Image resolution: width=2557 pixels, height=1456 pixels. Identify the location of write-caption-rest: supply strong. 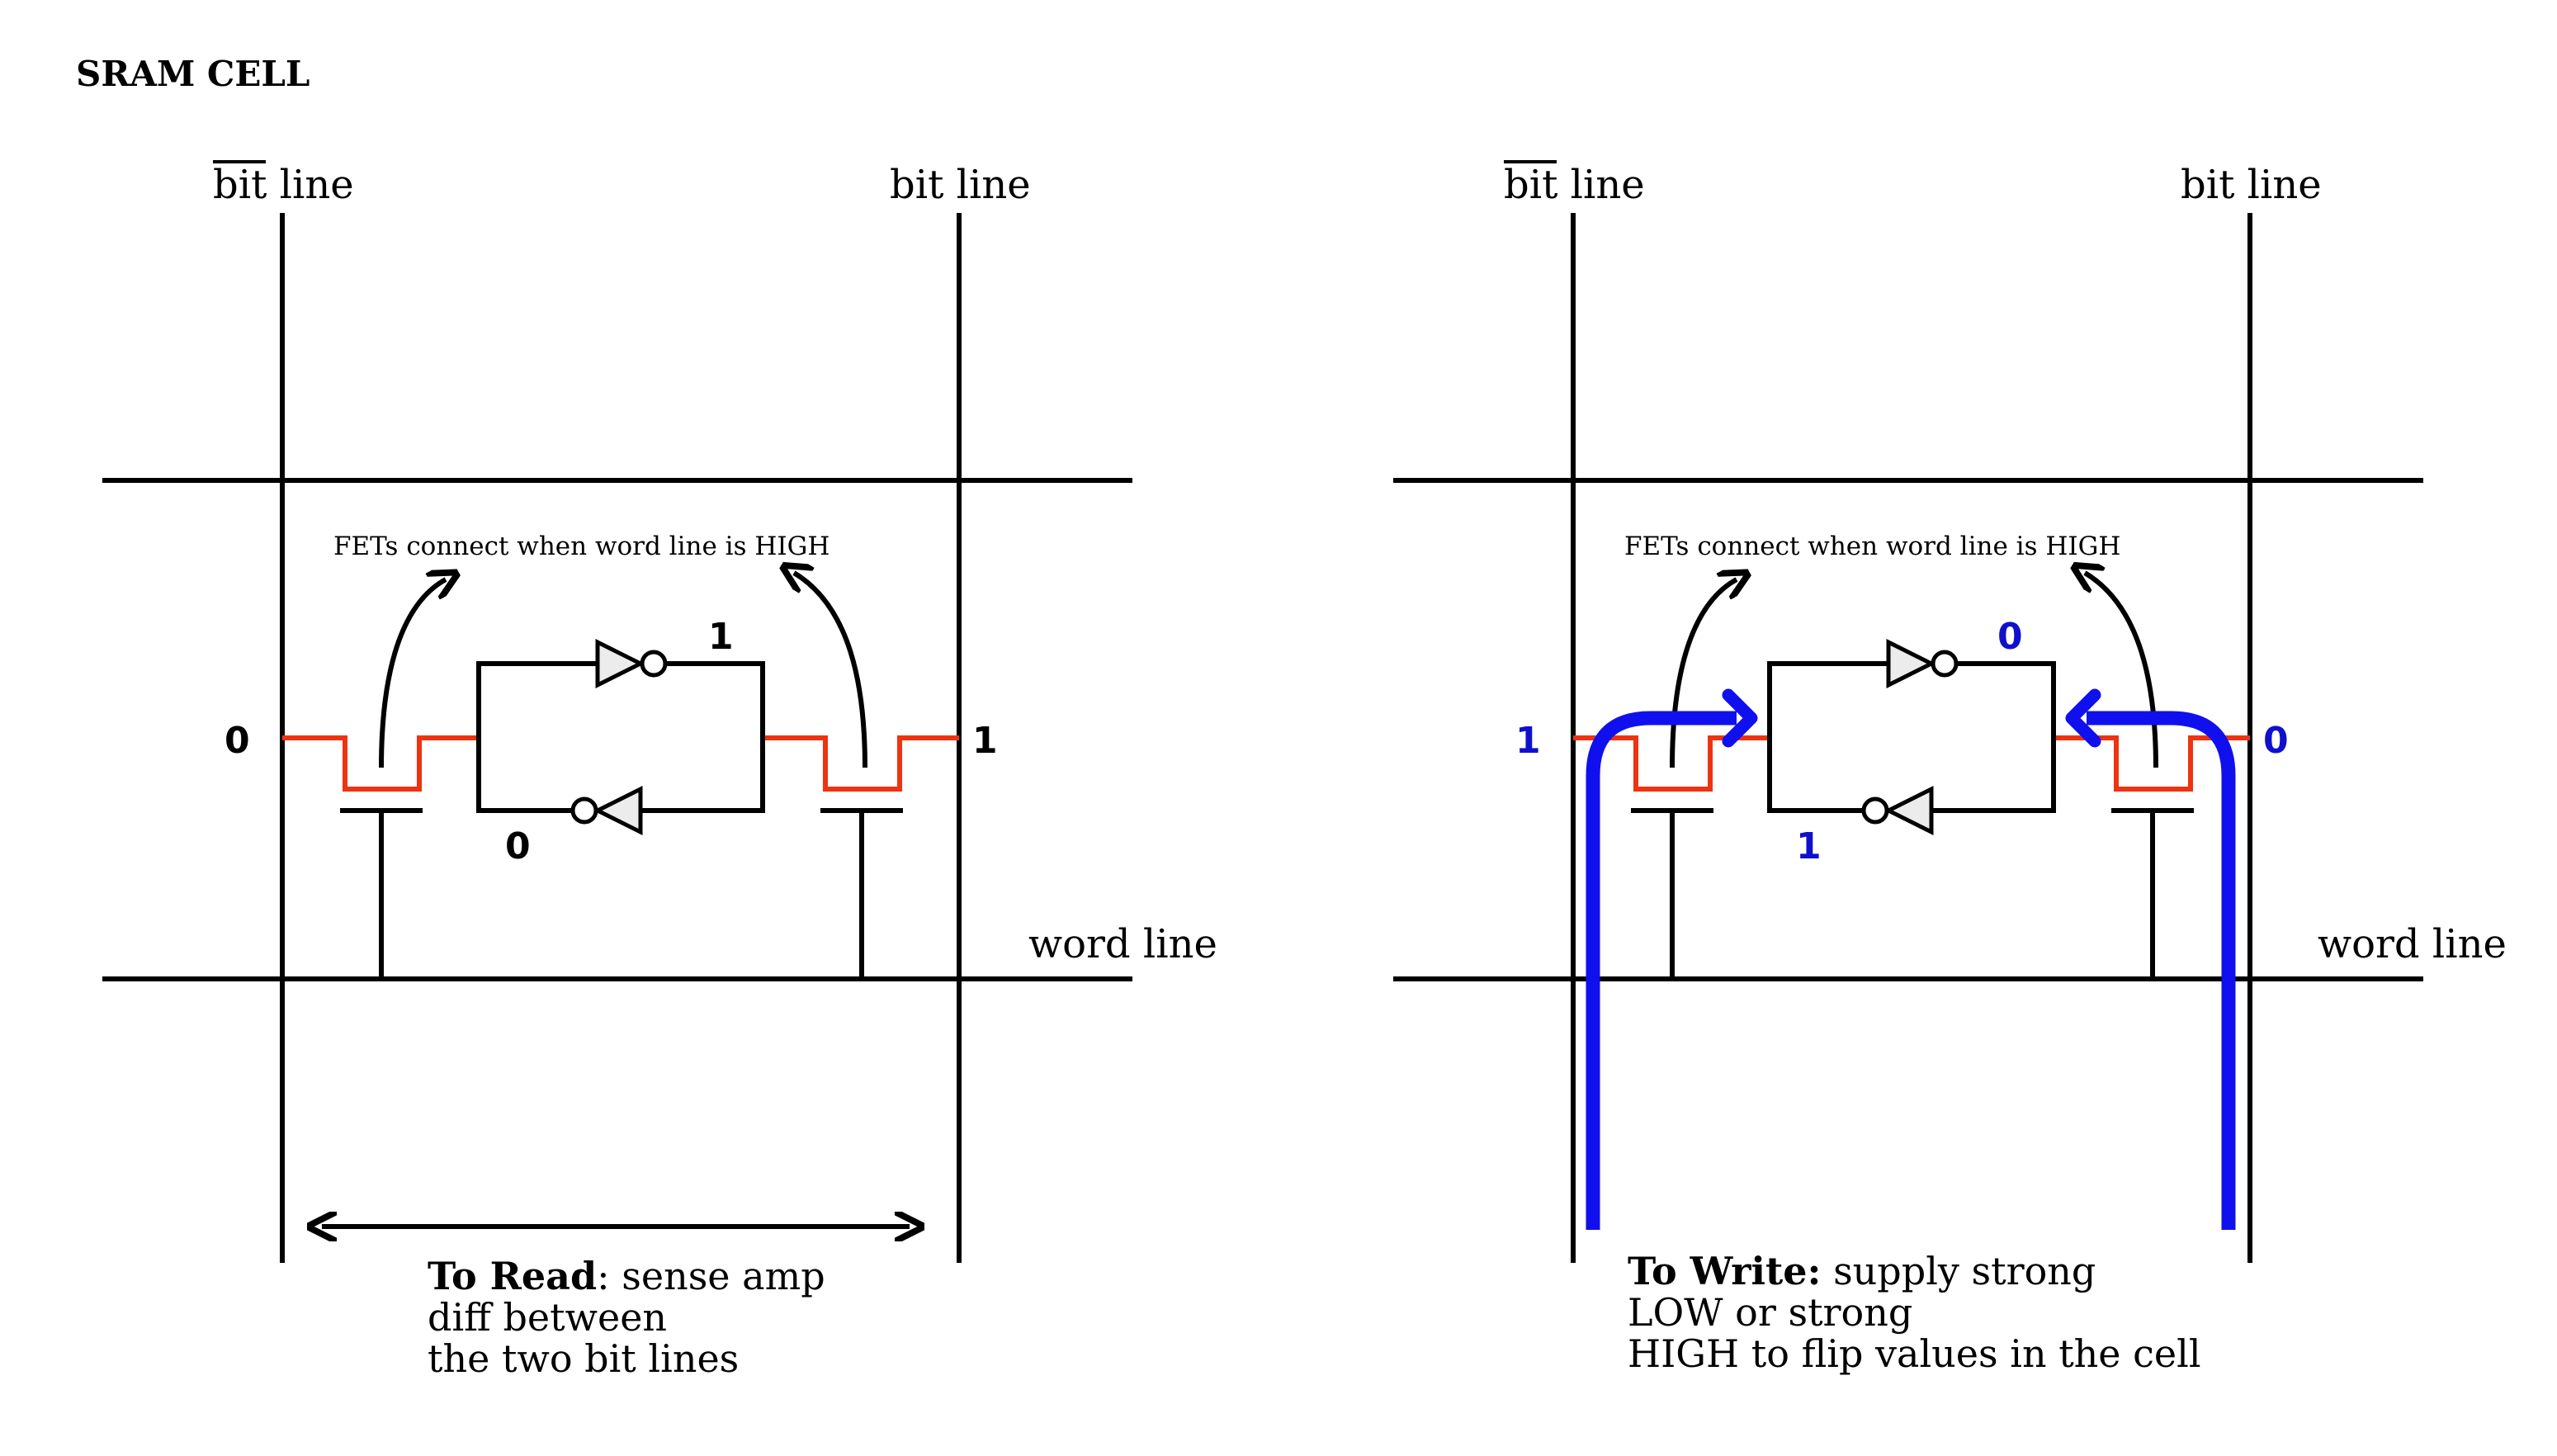
(1958, 1271).